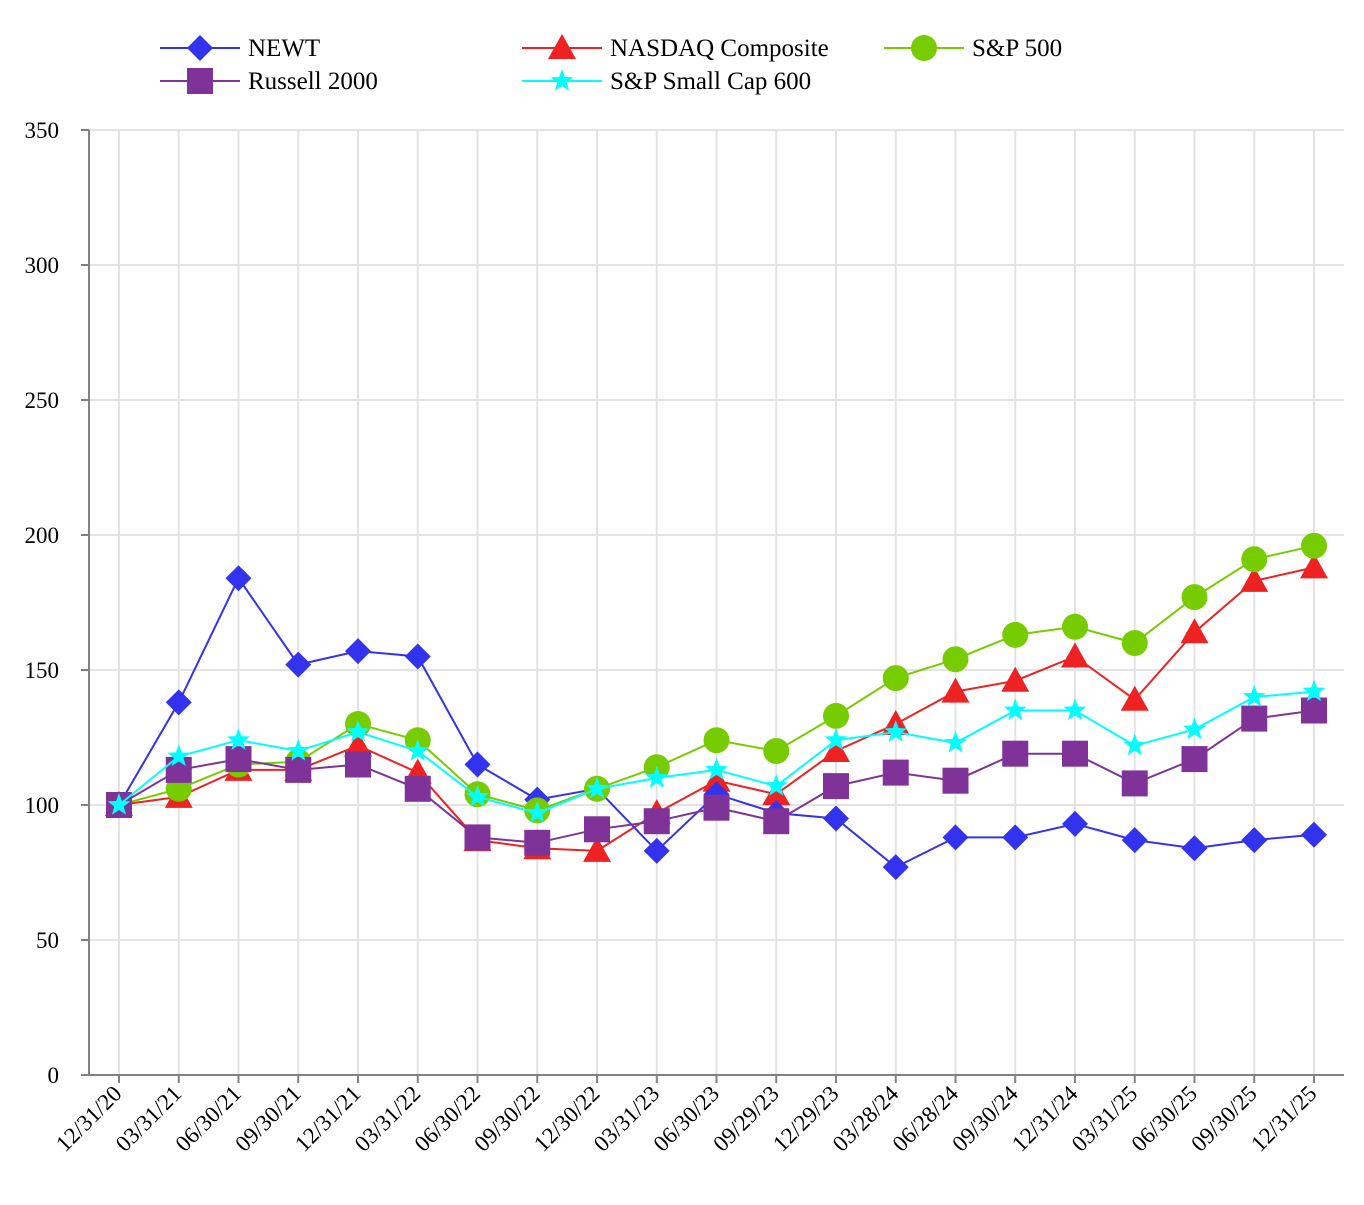 The width and height of the screenshot is (1364, 1205). Describe the element at coordinates (507, 1119) in the screenshot. I see `x-tick-label: 09/30/22` at that location.